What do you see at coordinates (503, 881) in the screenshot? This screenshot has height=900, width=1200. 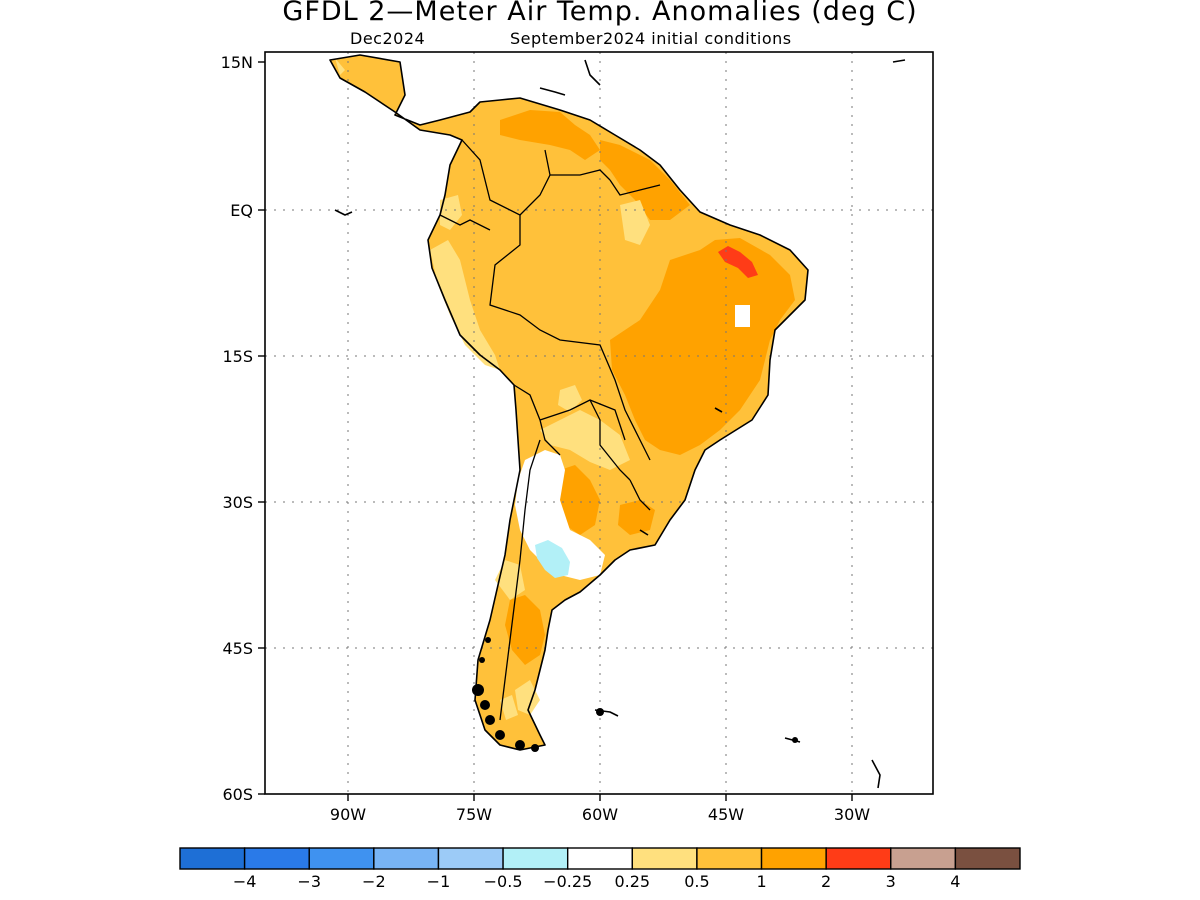 I see `colorbar-tick-label: −0.5` at bounding box center [503, 881].